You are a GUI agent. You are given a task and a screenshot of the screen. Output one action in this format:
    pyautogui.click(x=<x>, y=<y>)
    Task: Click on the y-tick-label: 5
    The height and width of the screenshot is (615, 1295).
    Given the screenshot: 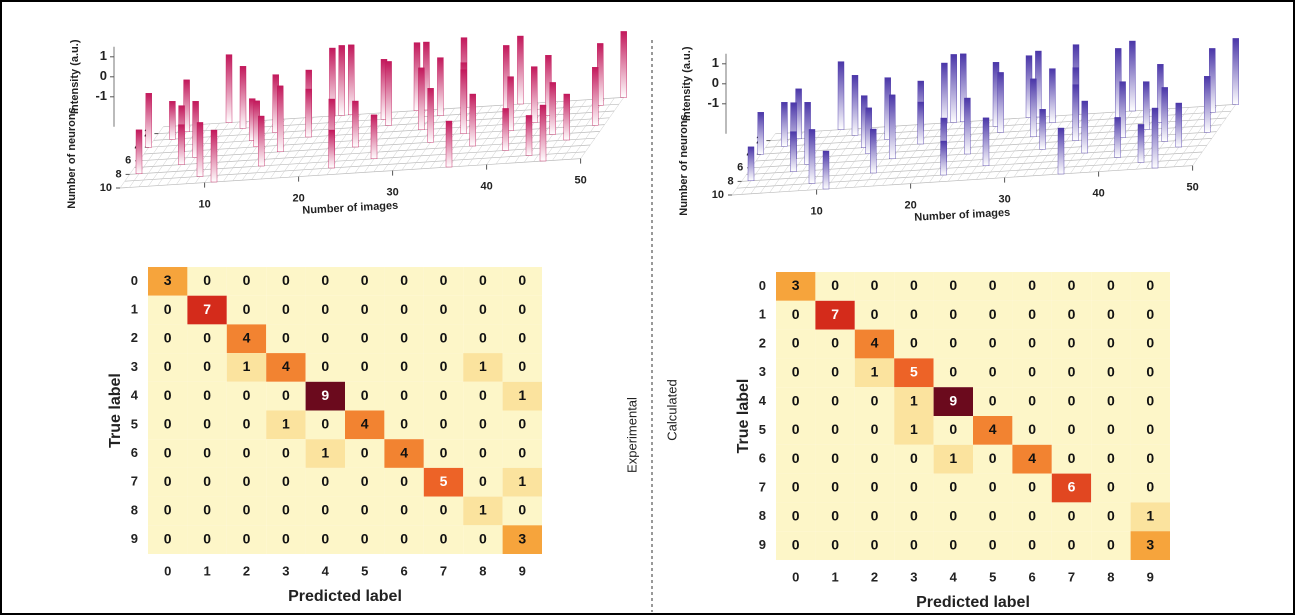 What is the action you would take?
    pyautogui.click(x=762, y=429)
    